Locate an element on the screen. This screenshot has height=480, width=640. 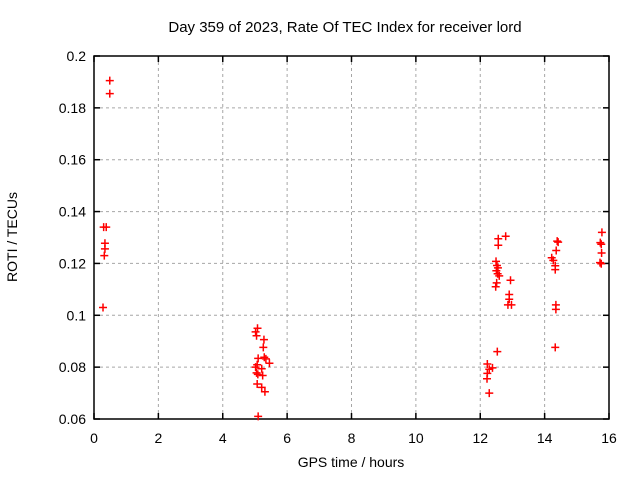
y-tick-label: 0.16 is located at coordinates (72, 160).